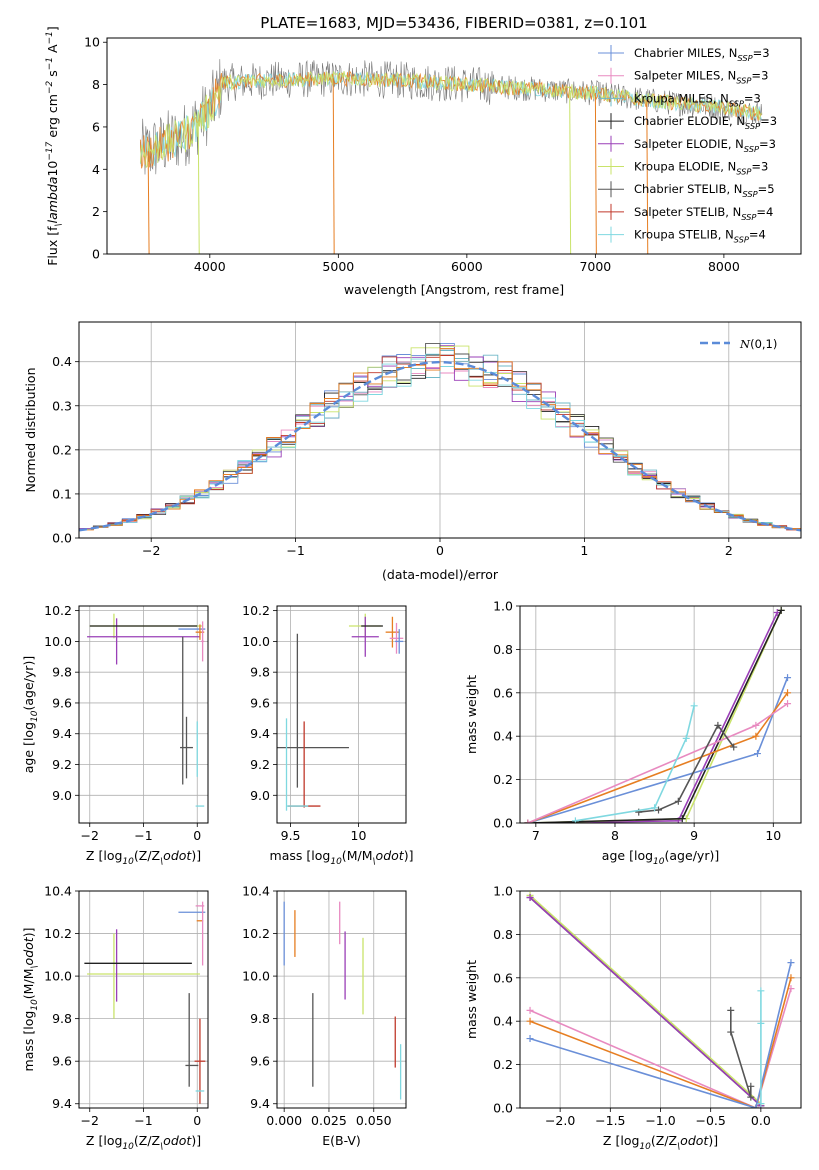  What do you see at coordinates (471, 997) in the screenshot?
I see `label-part: w` at bounding box center [471, 997].